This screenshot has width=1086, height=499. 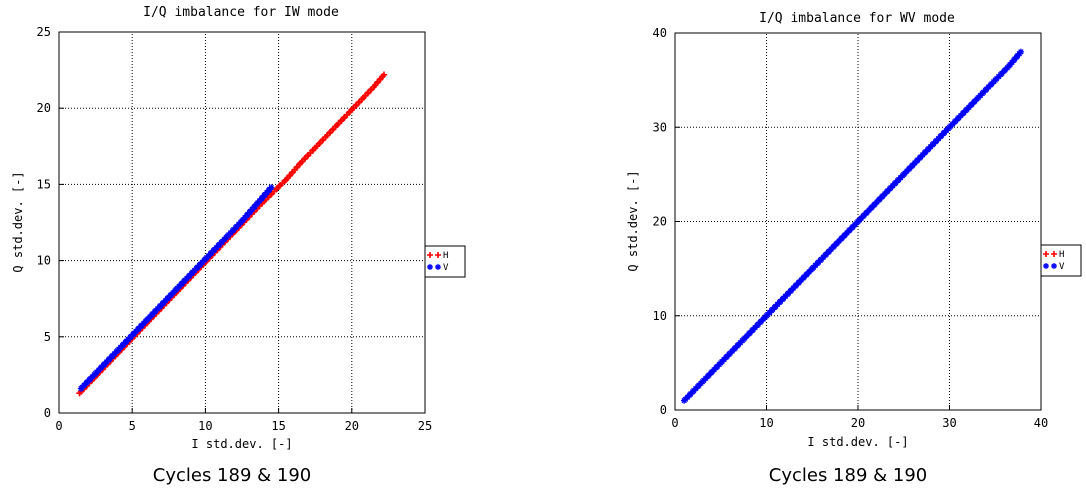 I want to click on x-tick-label: 15, so click(x=278, y=426).